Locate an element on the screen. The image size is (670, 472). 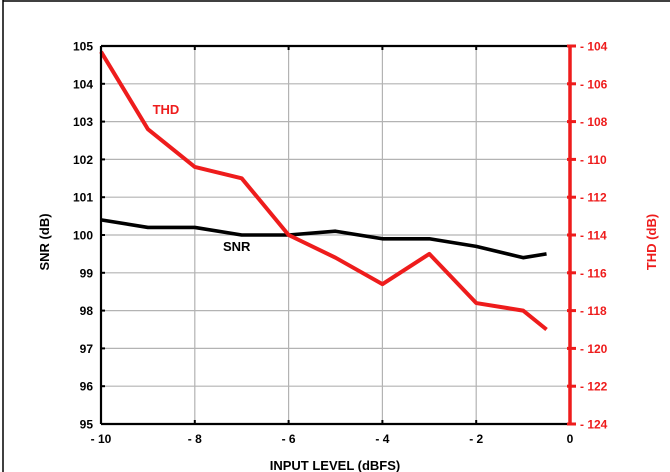
y-axis-label-right: THD (dB) is located at coordinates (651, 242).